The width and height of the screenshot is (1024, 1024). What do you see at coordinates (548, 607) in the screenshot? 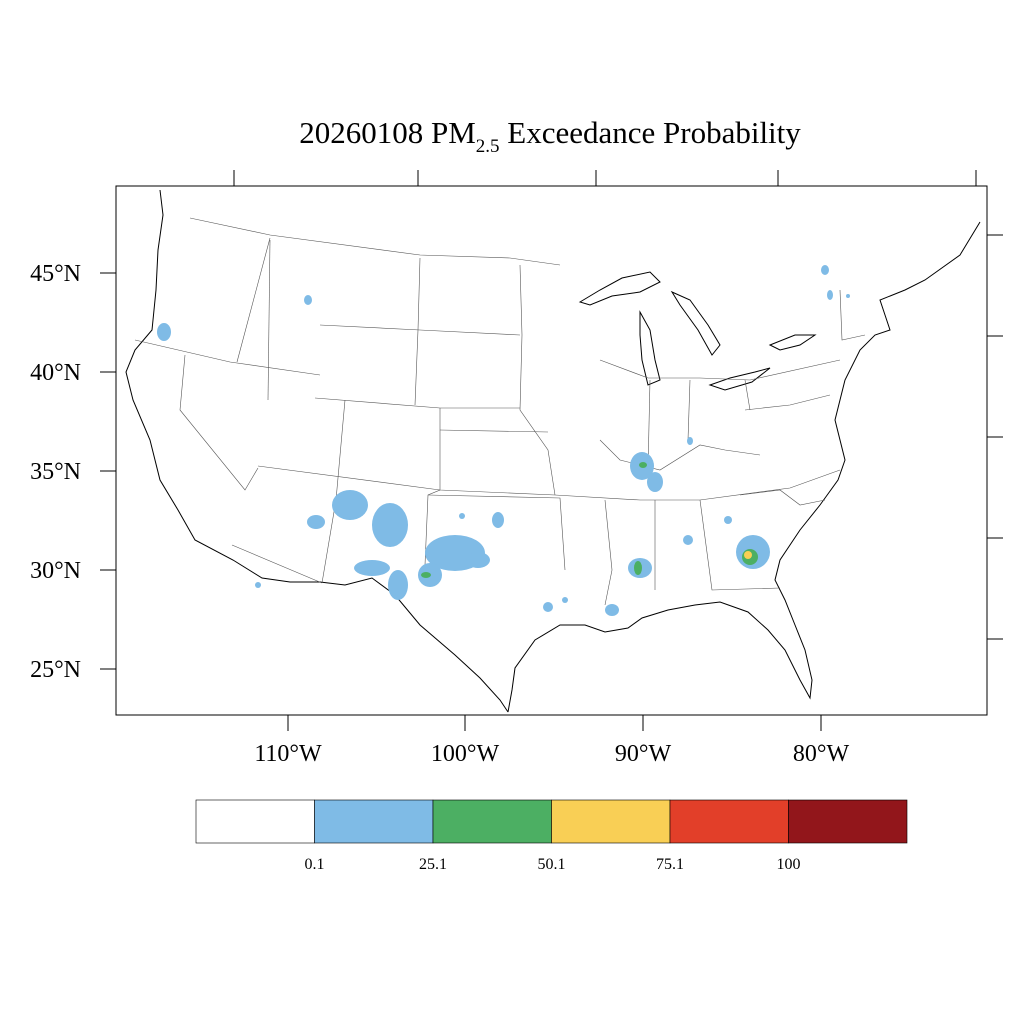
I see `region-tx-gulf` at bounding box center [548, 607].